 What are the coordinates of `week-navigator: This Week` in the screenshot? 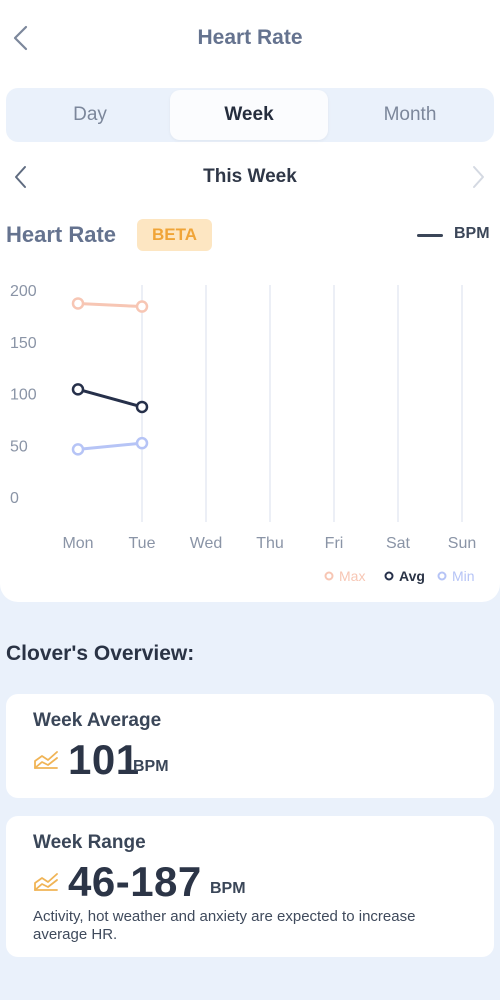 It's located at (250, 176).